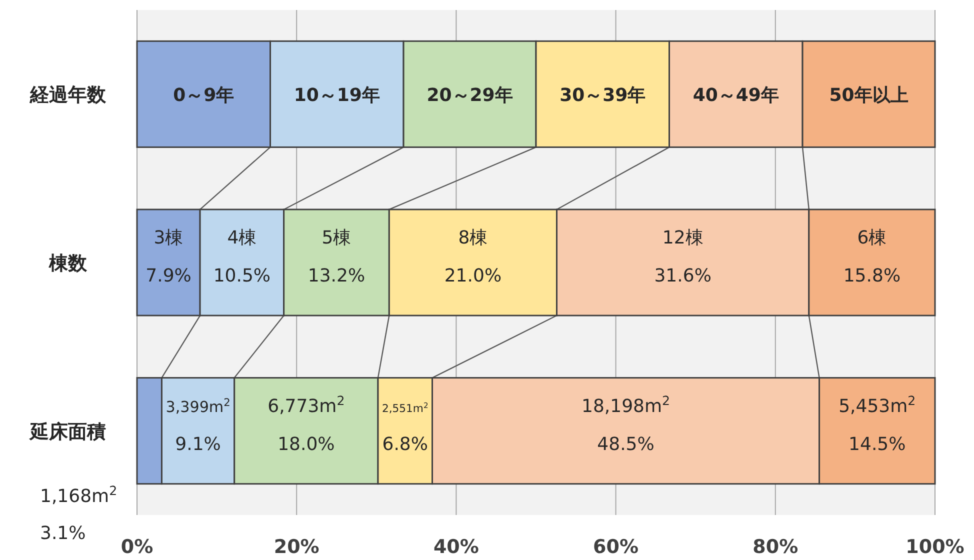 Image resolution: width=974 pixels, height=560 pixels. What do you see at coordinates (405, 427) in the screenshot?
I see `text: 2,551m$^{2}$ 6.8%` at bounding box center [405, 427].